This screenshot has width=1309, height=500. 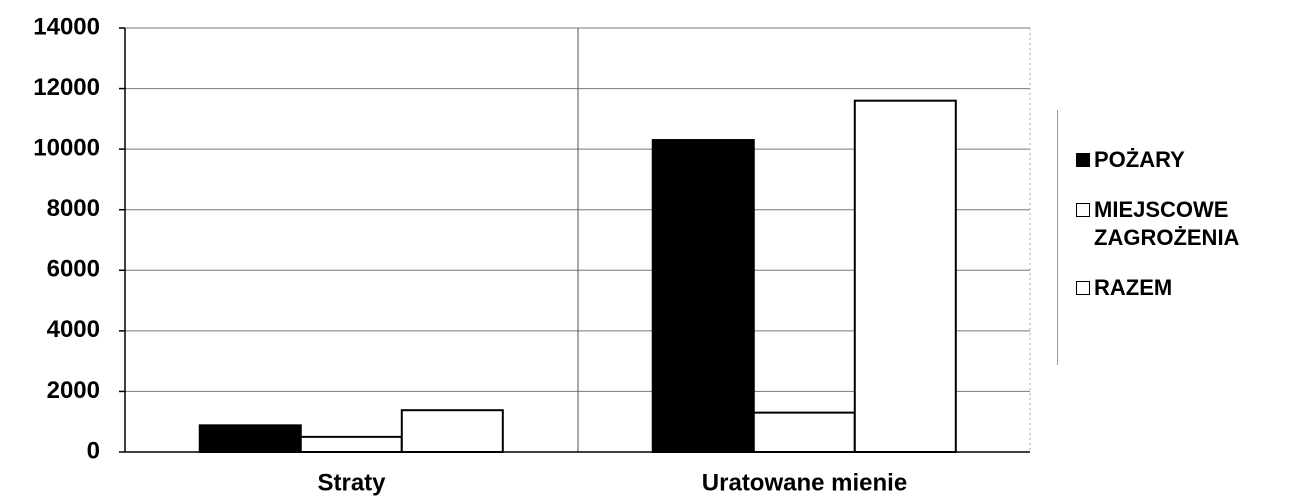 What do you see at coordinates (93, 450) in the screenshot?
I see `y-tick-label: 0` at bounding box center [93, 450].